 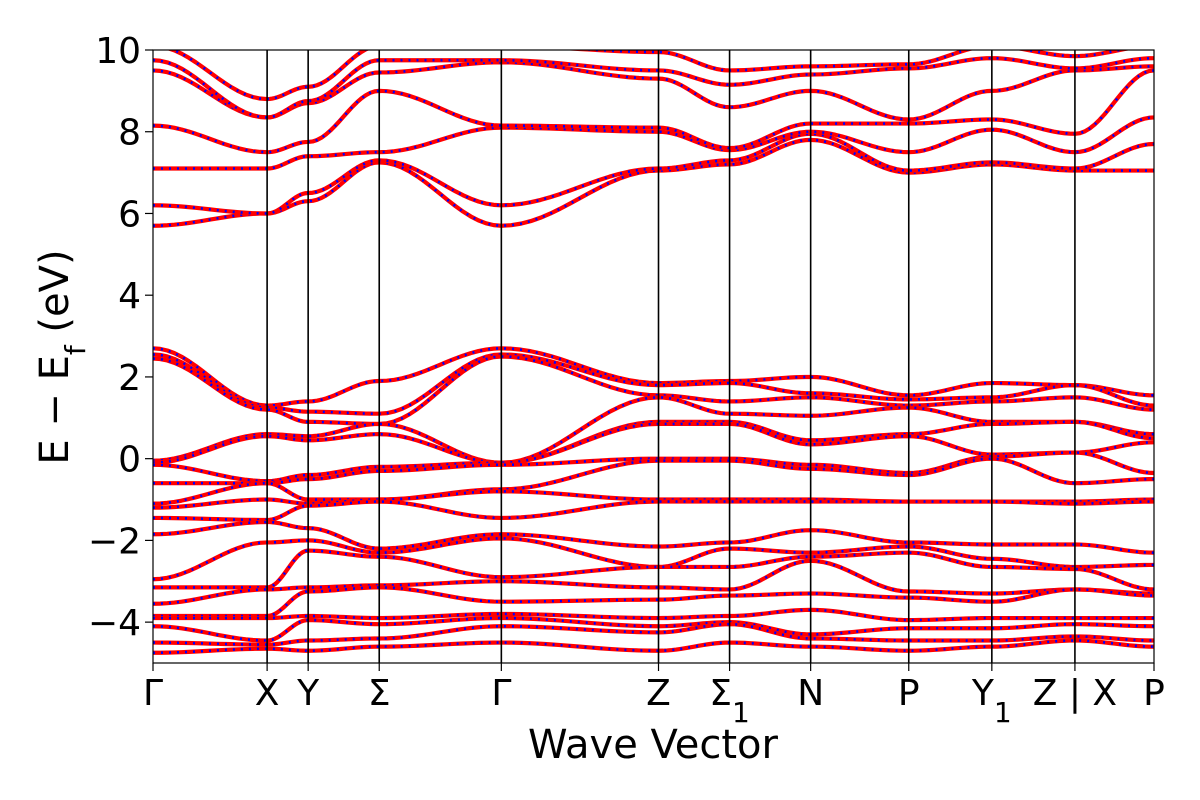 I want to click on y-tick-label: −2, so click(x=114, y=541).